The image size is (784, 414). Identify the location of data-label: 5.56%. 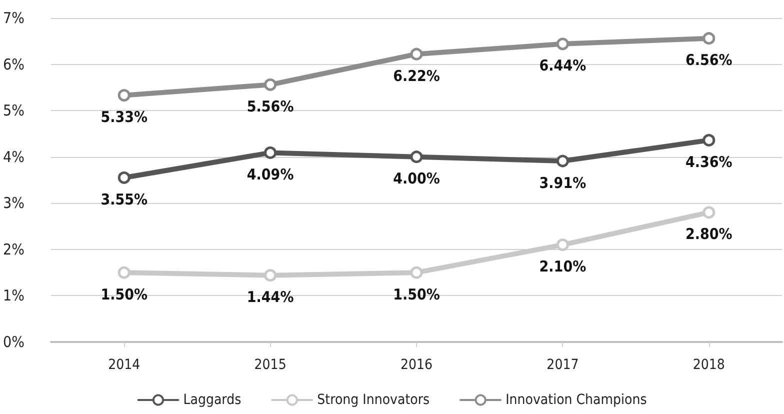
(270, 106).